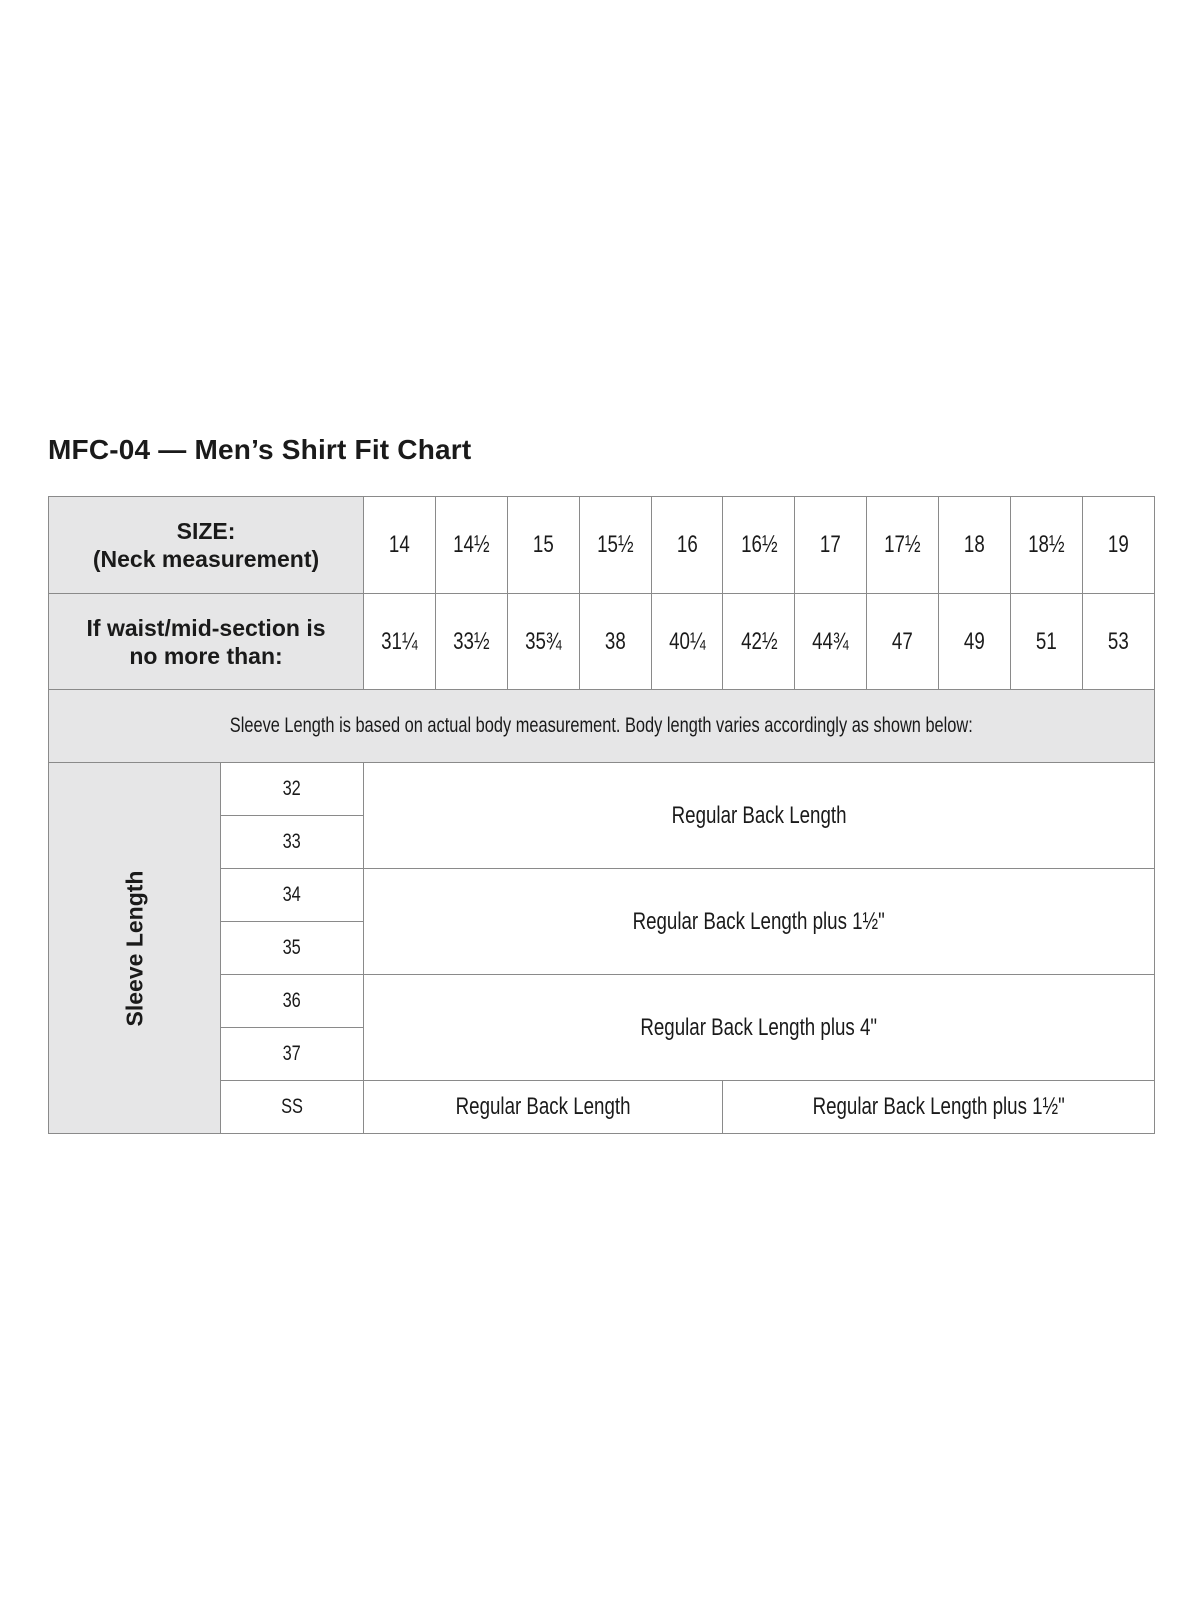 This screenshot has width=1200, height=1600. I want to click on waist-label: If waist/mid-section is no more than:, so click(206, 641).